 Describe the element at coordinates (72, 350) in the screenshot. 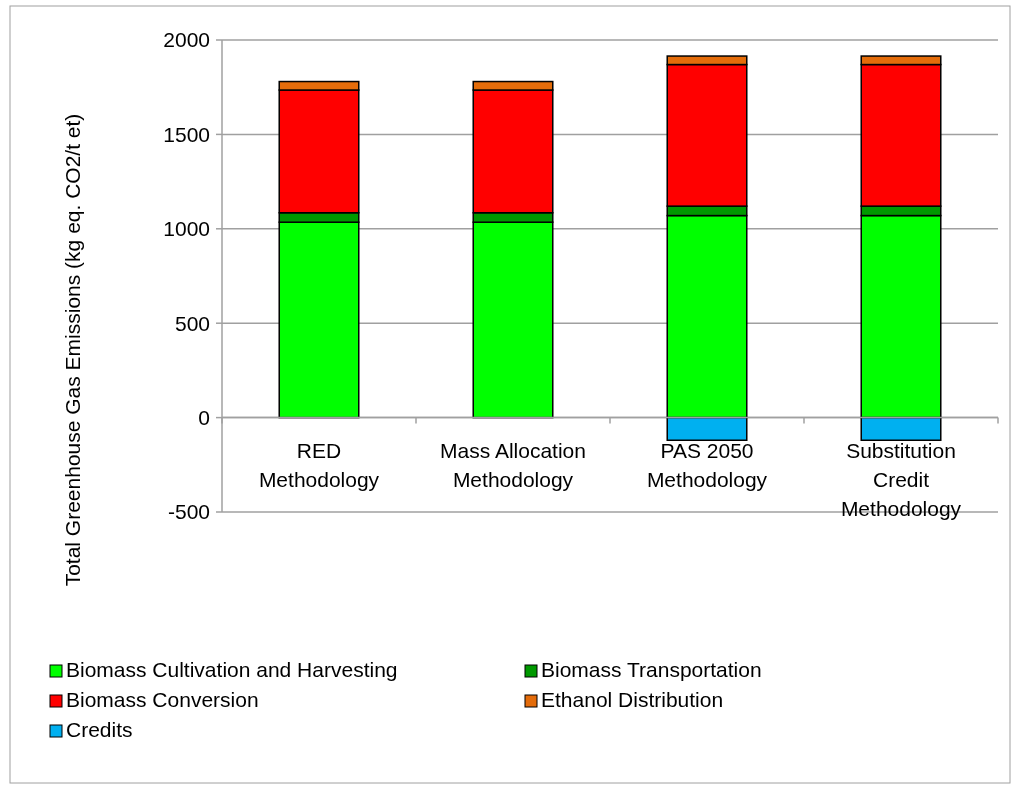

I see `y-axis-title: Total Greenhouse Gas Emissions (kg eq. CO2/t et)` at that location.